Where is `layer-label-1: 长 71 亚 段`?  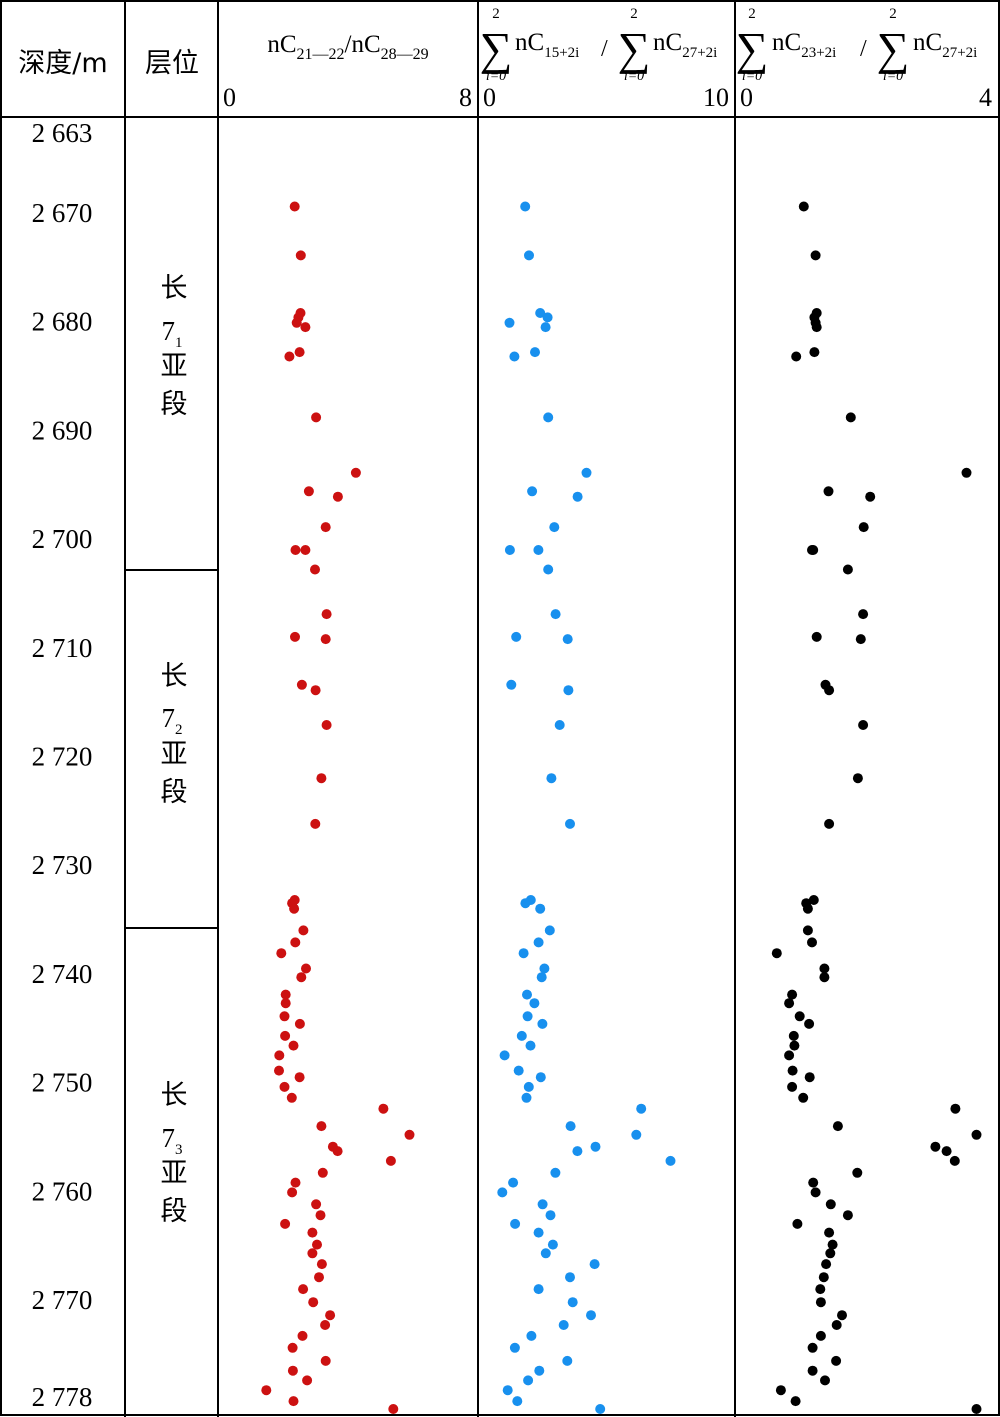 layer-label-1: 长 71 亚 段 is located at coordinates (174, 346).